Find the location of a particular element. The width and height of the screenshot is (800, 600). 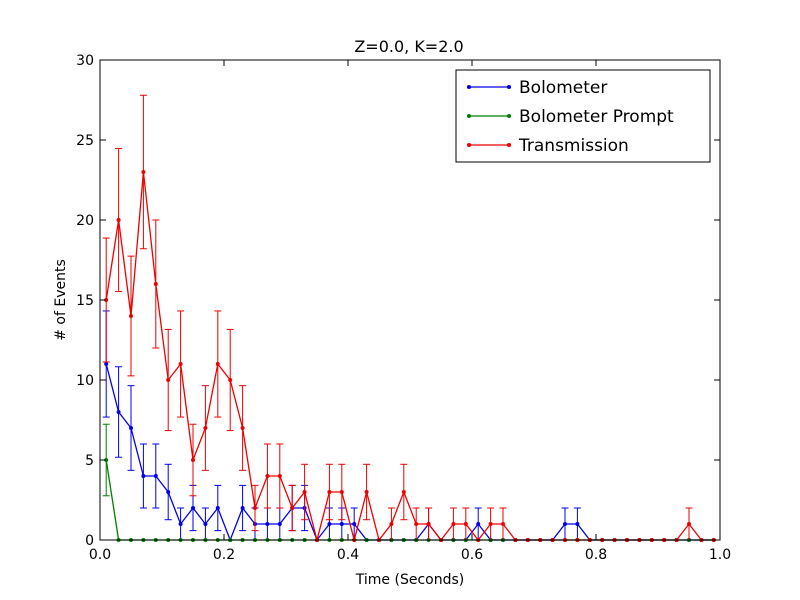

y-tick-label: 10 is located at coordinates (85, 381).